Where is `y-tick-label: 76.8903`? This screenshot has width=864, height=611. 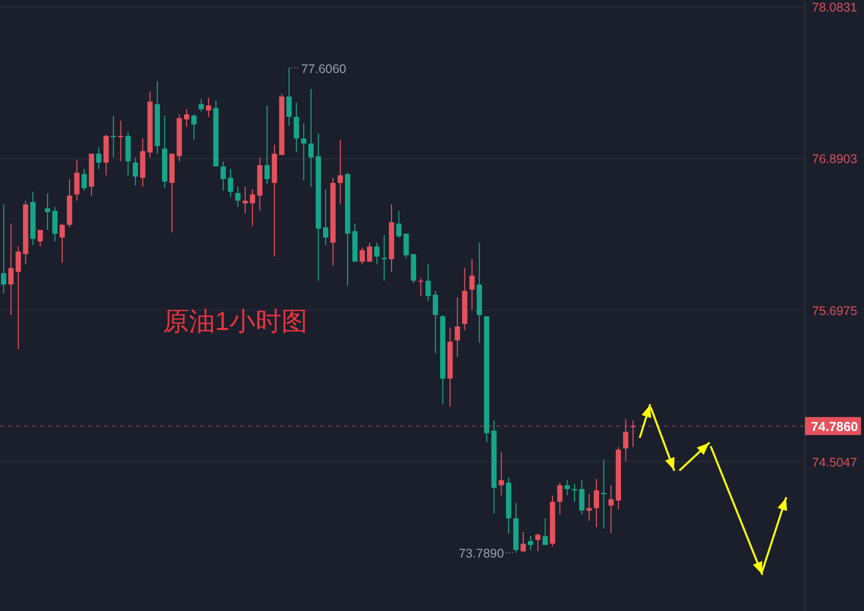
y-tick-label: 76.8903 is located at coordinates (835, 159).